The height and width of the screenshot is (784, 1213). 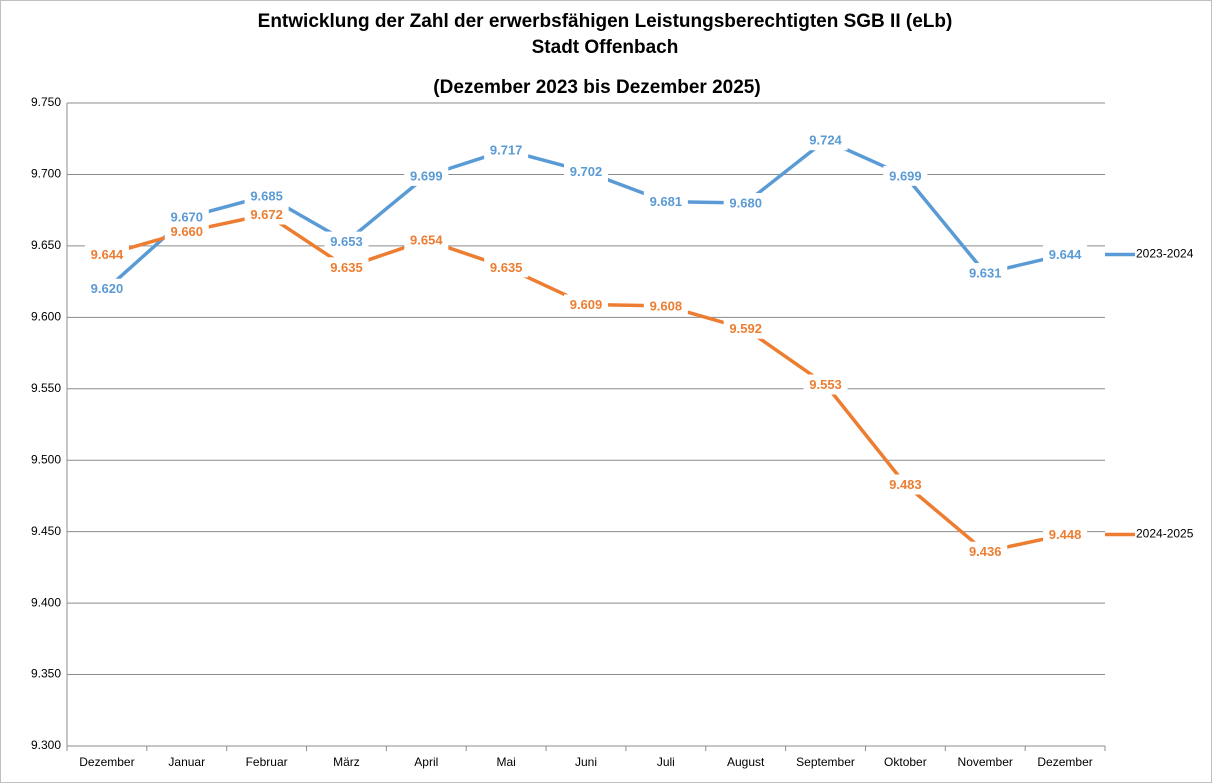 What do you see at coordinates (666, 762) in the screenshot?
I see `x-tick-label: Juli` at bounding box center [666, 762].